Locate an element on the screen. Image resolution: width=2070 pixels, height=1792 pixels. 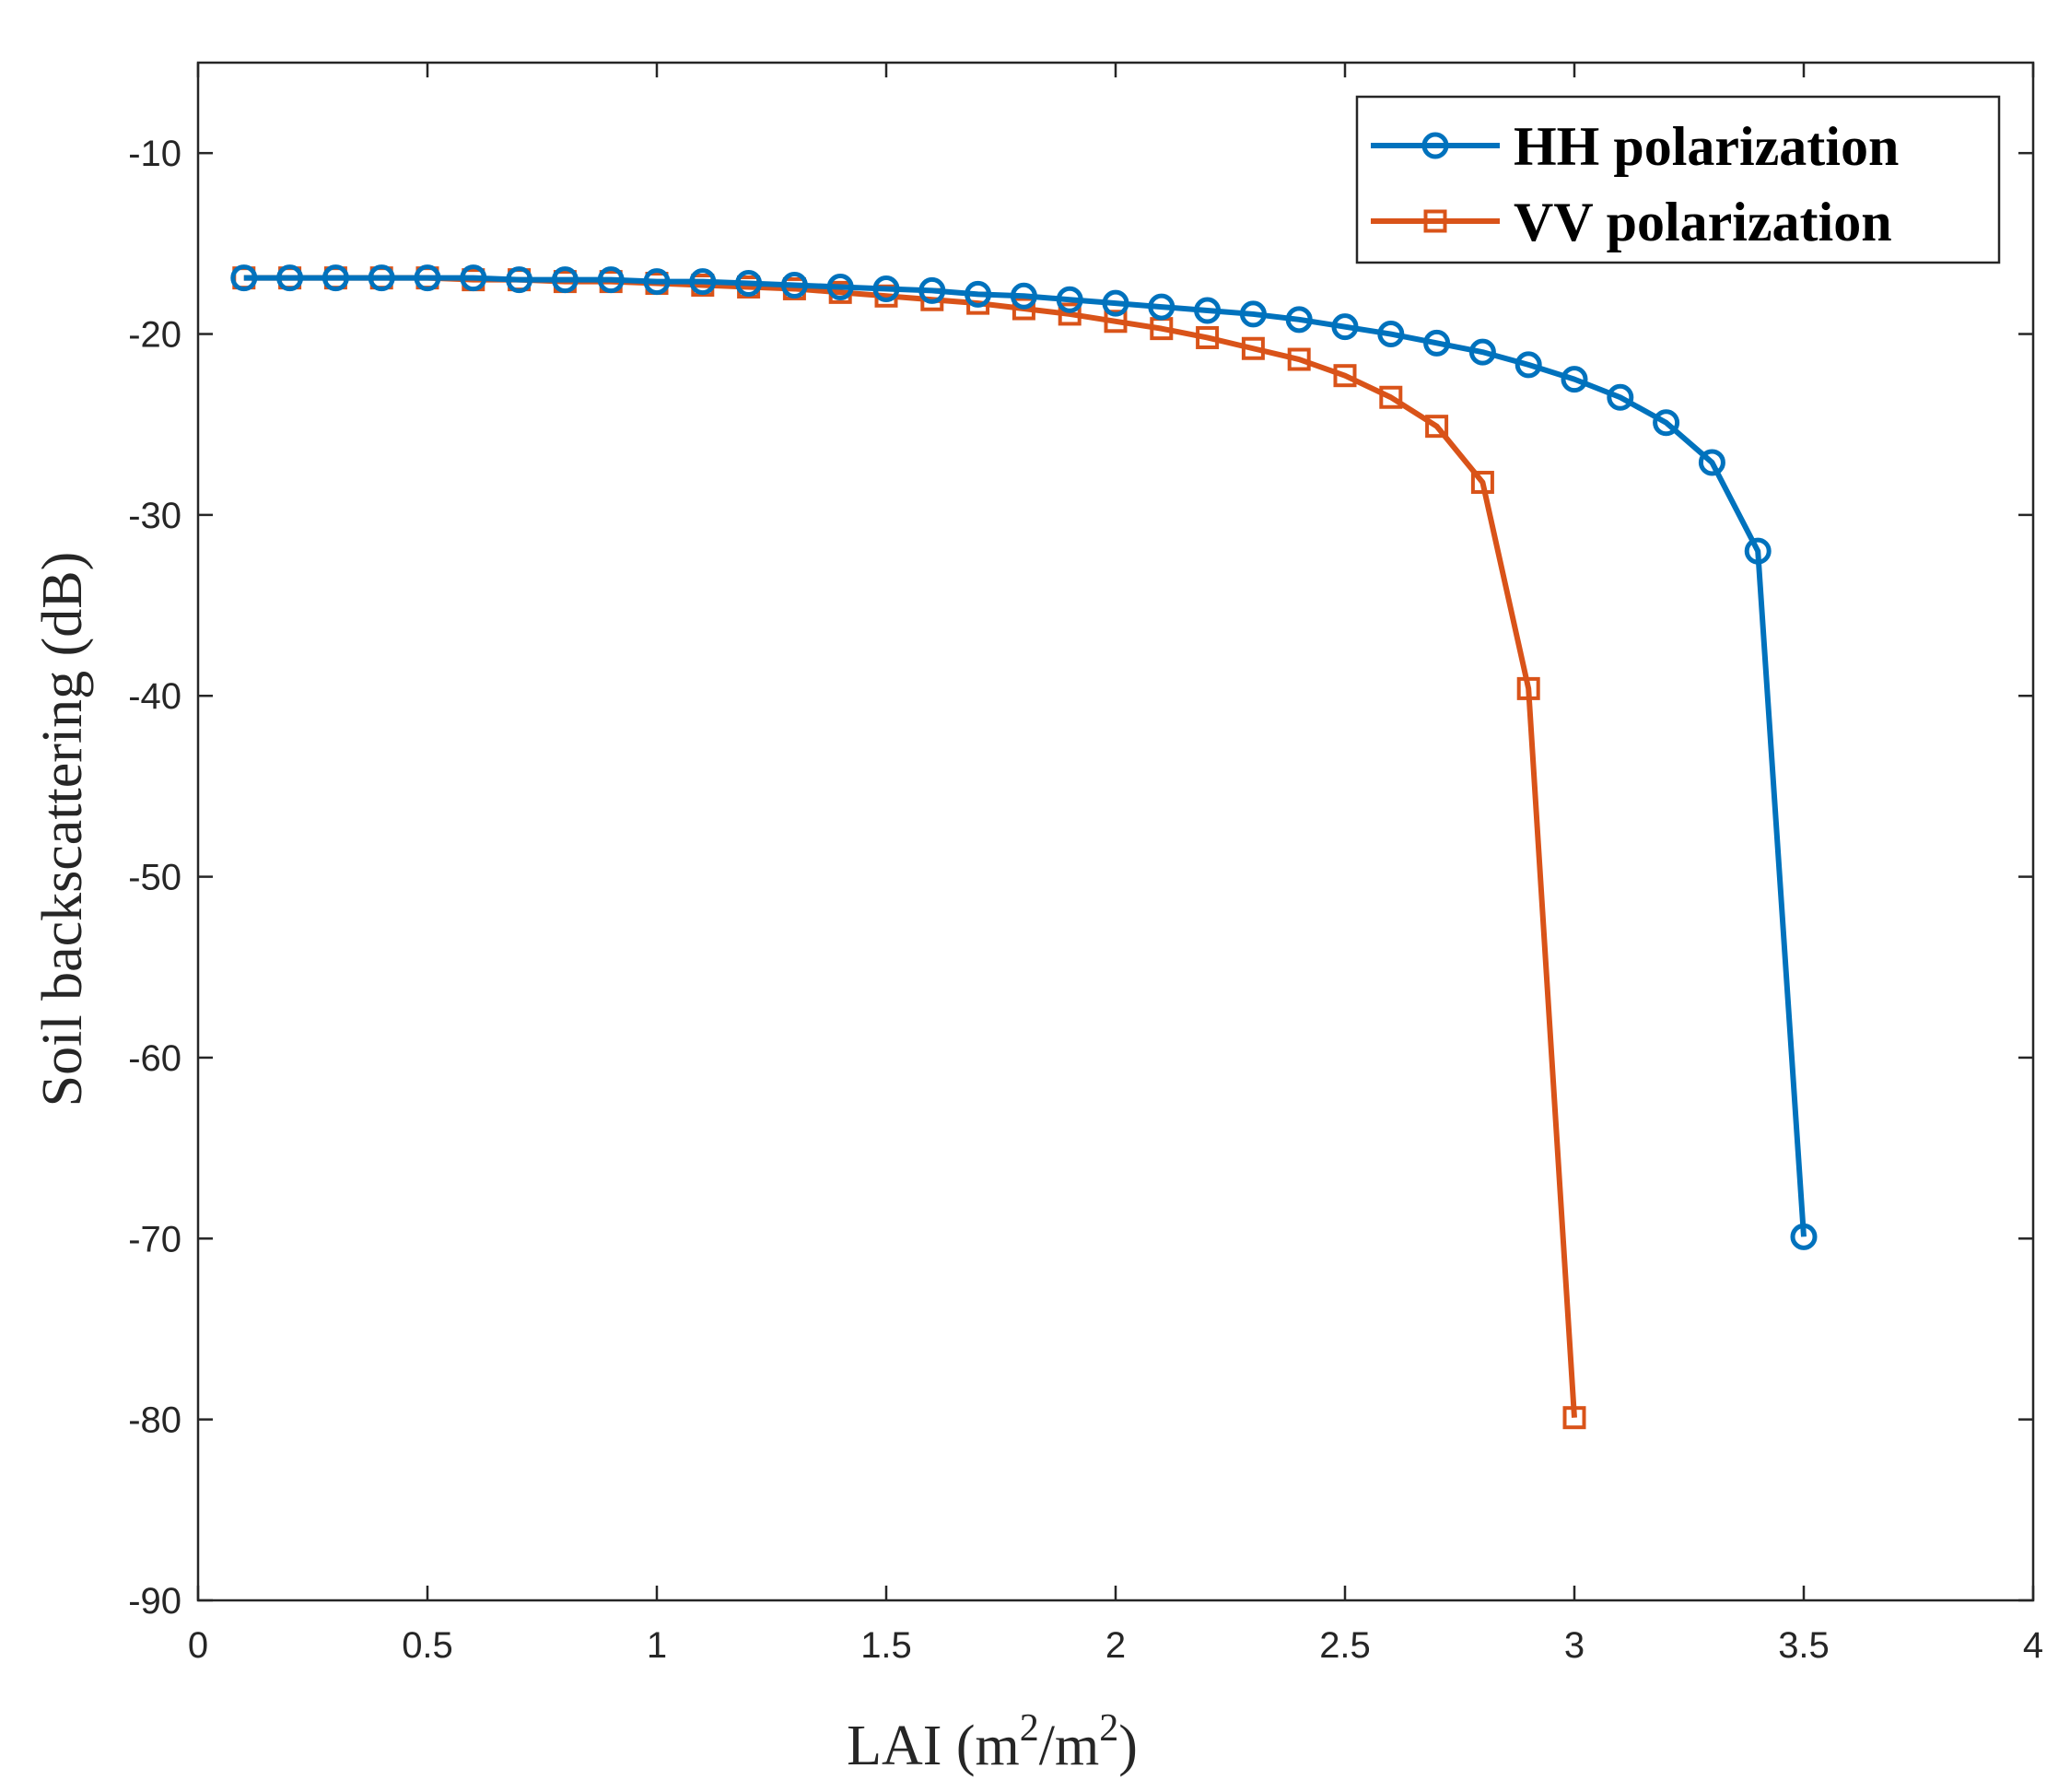
x-tick-label: 2.5 is located at coordinates (1345, 1645).